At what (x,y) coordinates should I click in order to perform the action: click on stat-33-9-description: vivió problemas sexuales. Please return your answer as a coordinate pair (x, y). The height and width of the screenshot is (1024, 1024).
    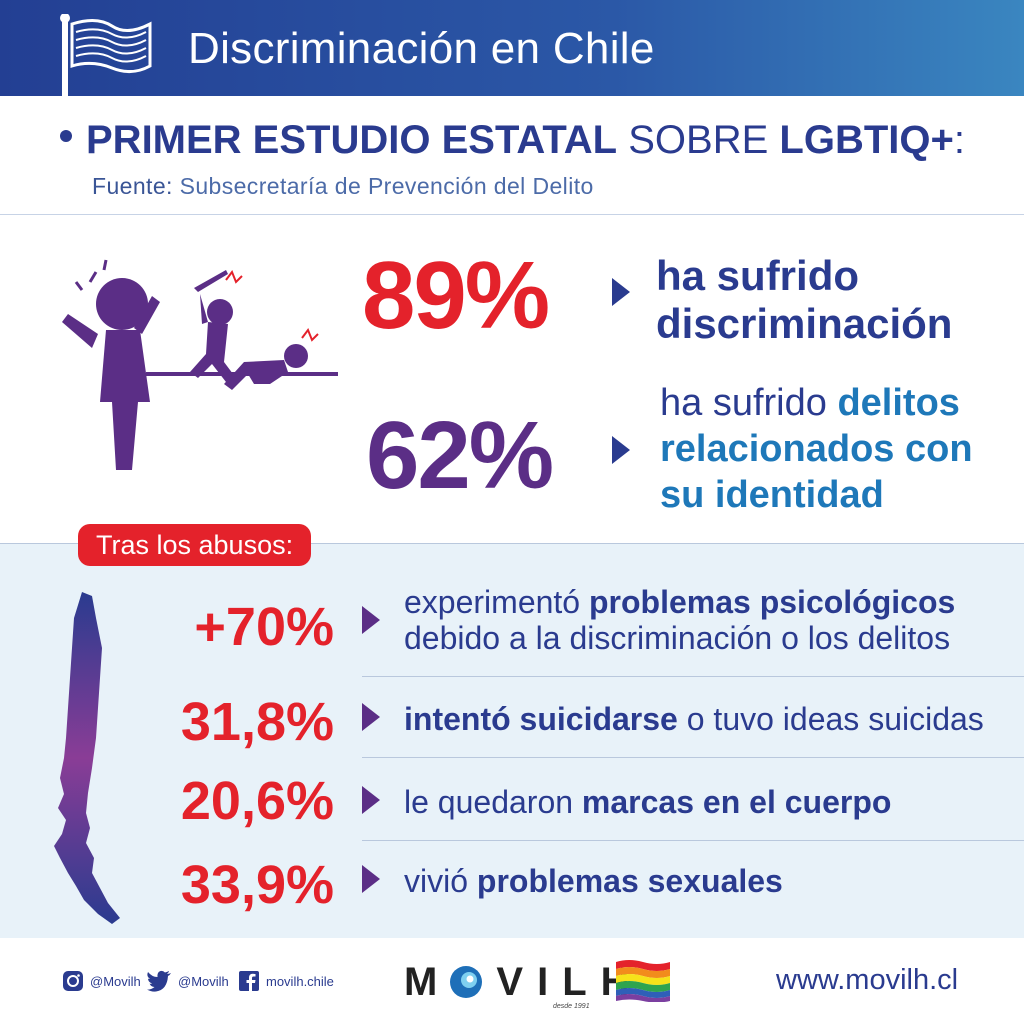
    Looking at the image, I should click on (593, 881).